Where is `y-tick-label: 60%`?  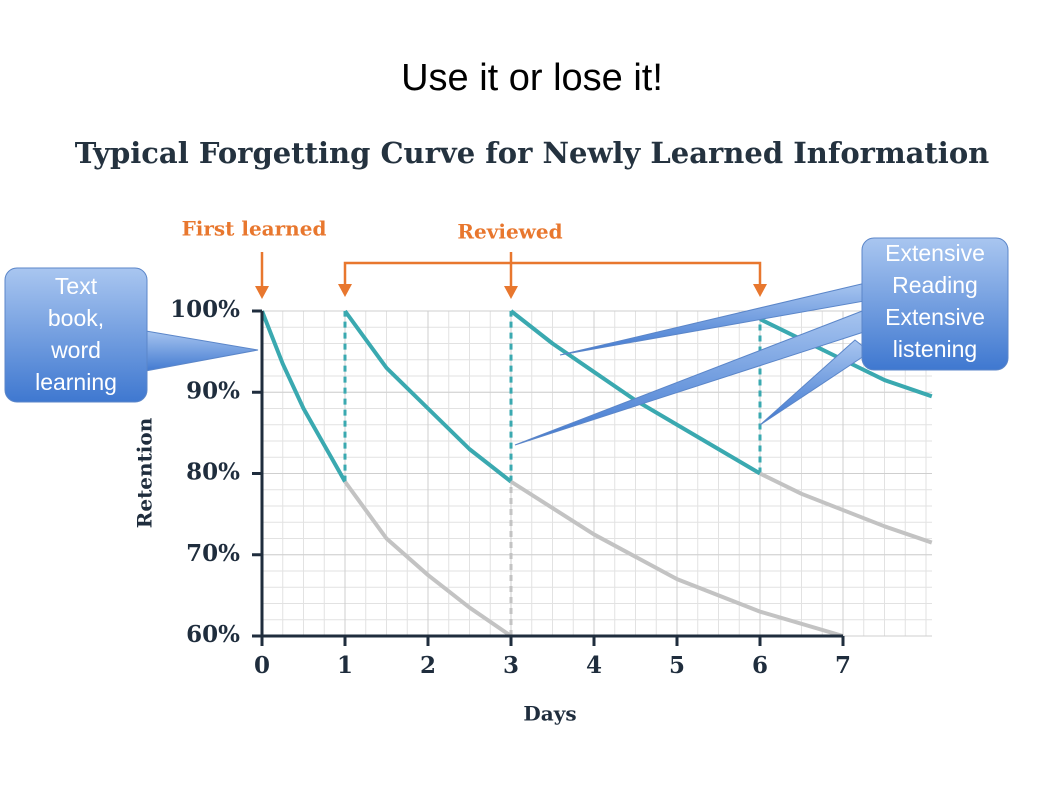
y-tick-label: 60% is located at coordinates (213, 634).